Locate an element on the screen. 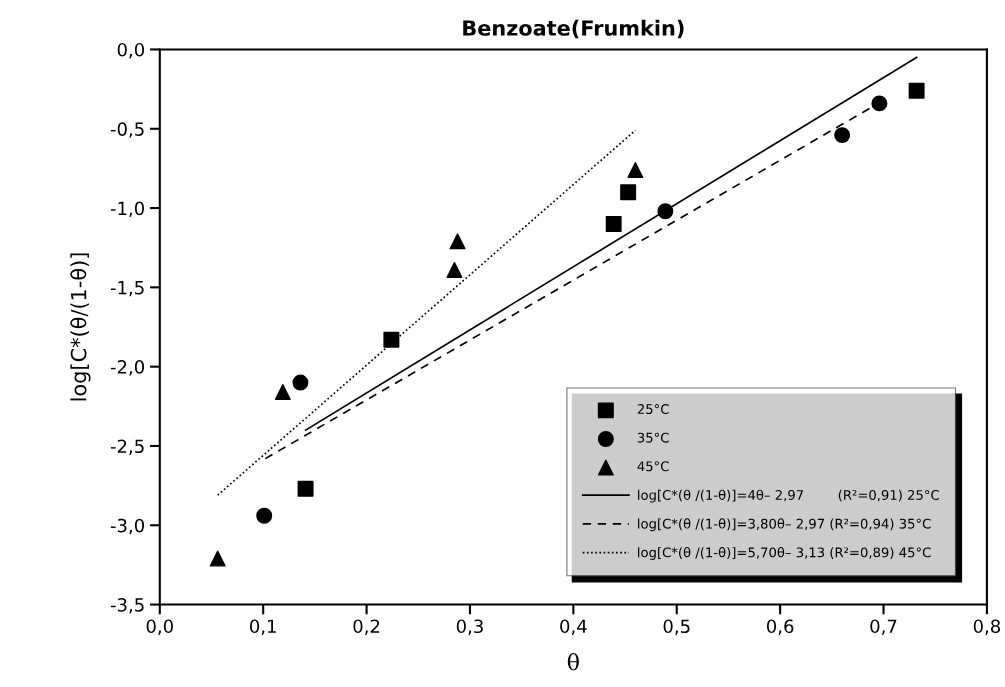  x-tick-label: 0,1 is located at coordinates (263, 627).